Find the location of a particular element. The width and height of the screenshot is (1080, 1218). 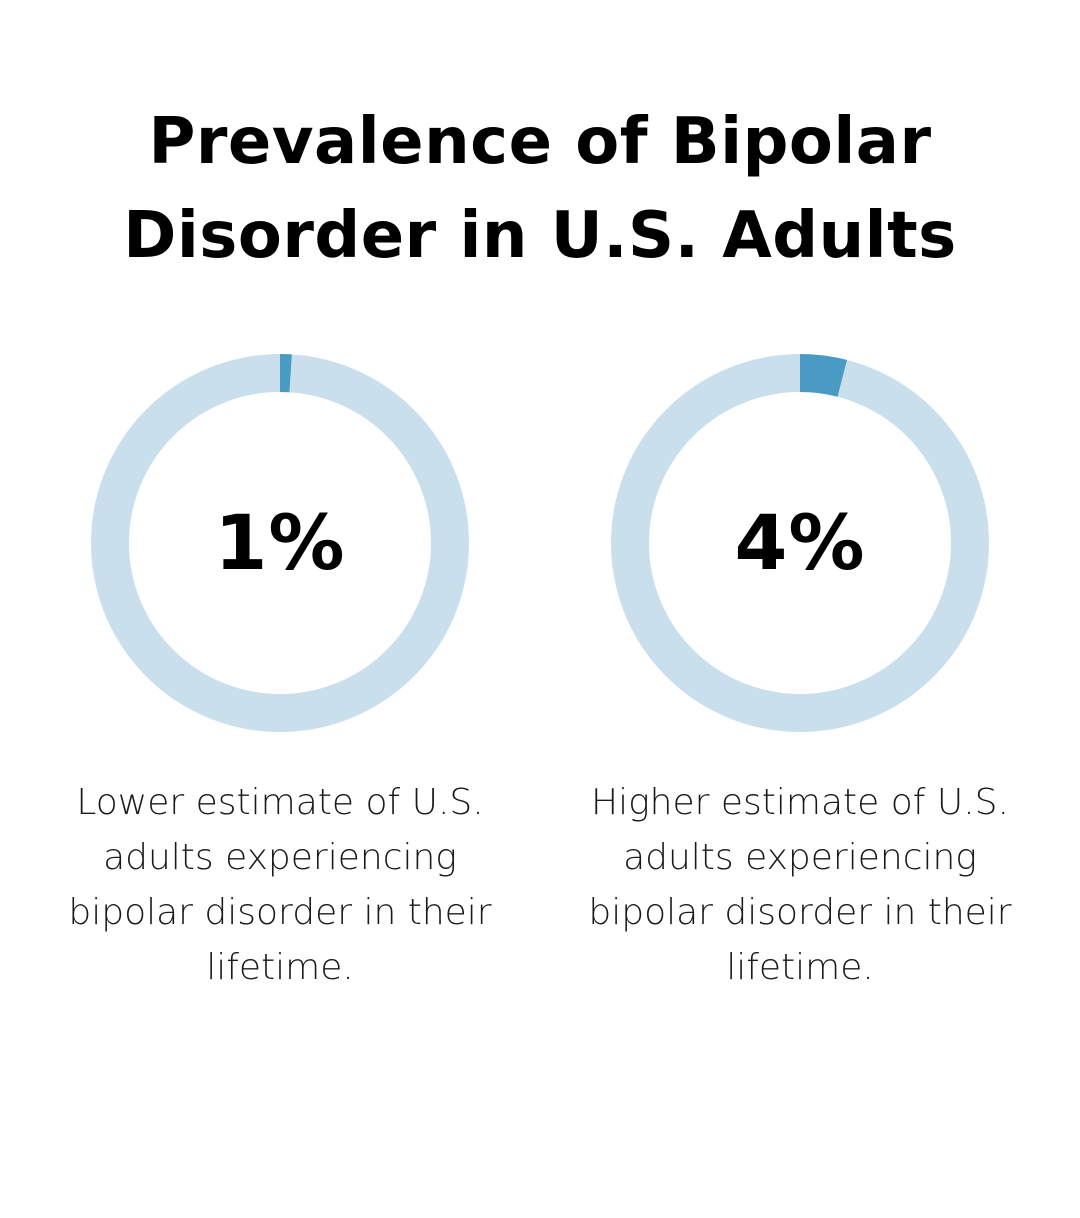

donut-svg-higher is located at coordinates (800, 543).